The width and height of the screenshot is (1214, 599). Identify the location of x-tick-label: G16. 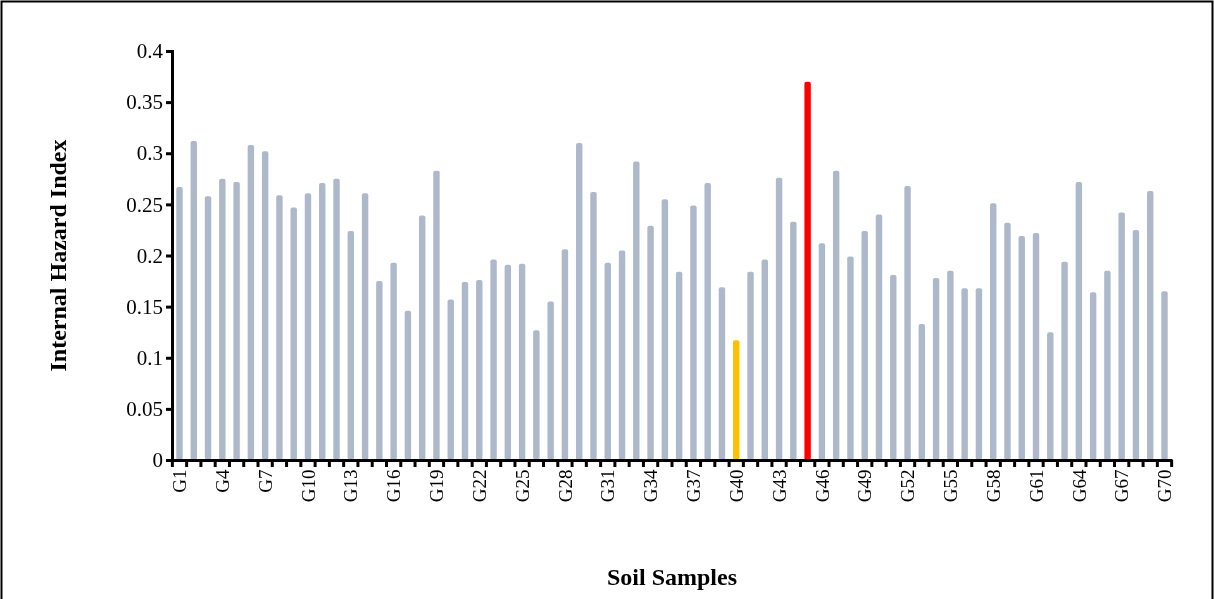
(394, 486).